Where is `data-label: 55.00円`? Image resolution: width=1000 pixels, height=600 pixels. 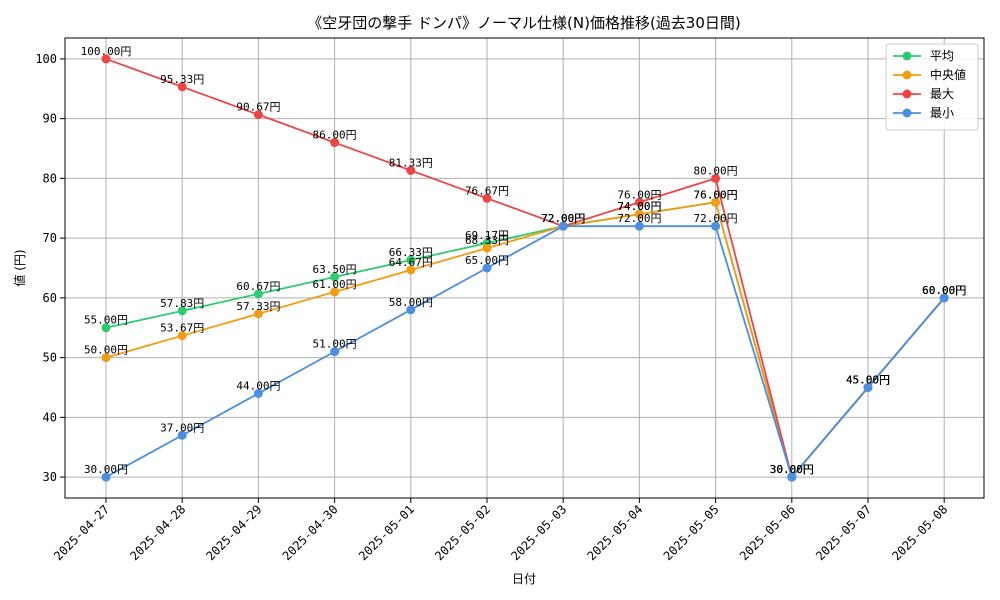
data-label: 55.00円 is located at coordinates (106, 320).